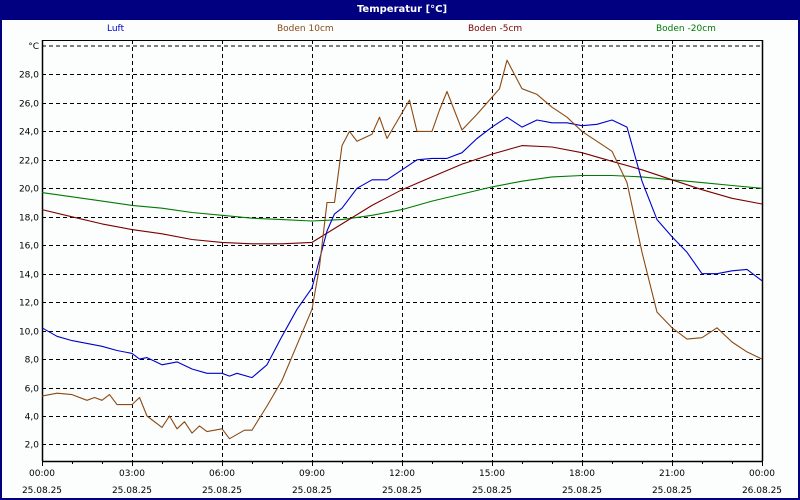 Image resolution: width=800 pixels, height=500 pixels. What do you see at coordinates (401, 10) in the screenshot?
I see `chart-title: Temperatur [°C]` at bounding box center [401, 10].